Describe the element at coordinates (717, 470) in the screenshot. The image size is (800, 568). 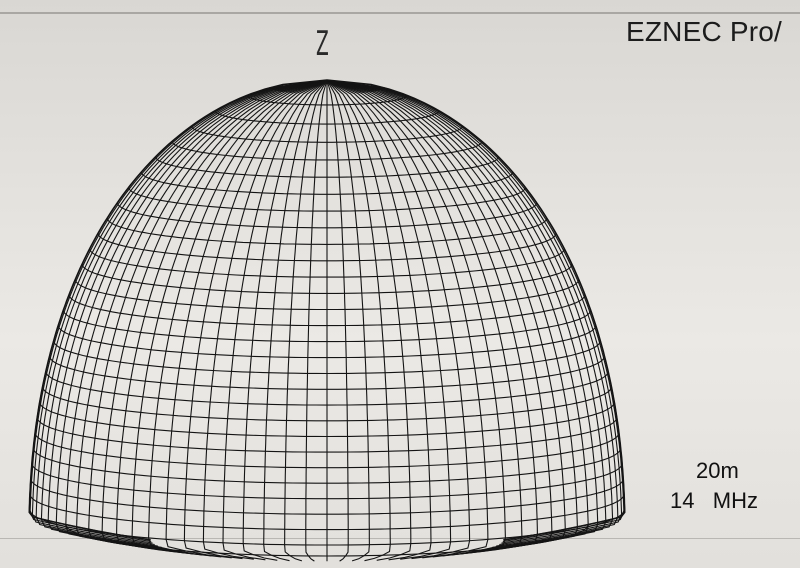
I see `band-label: 20m` at that location.